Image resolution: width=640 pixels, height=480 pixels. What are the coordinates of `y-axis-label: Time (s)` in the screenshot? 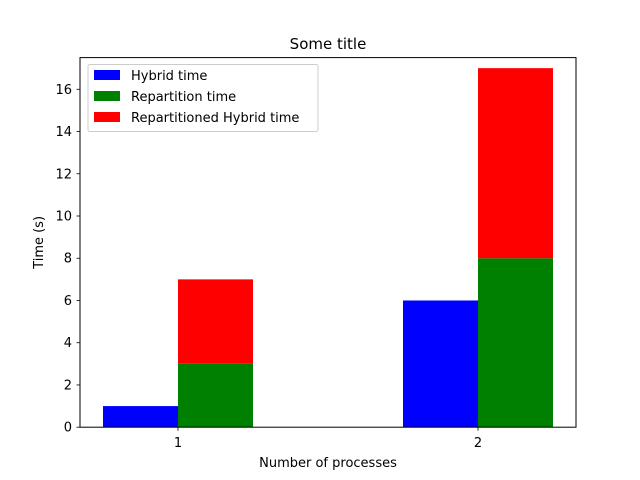 It's located at (39, 243).